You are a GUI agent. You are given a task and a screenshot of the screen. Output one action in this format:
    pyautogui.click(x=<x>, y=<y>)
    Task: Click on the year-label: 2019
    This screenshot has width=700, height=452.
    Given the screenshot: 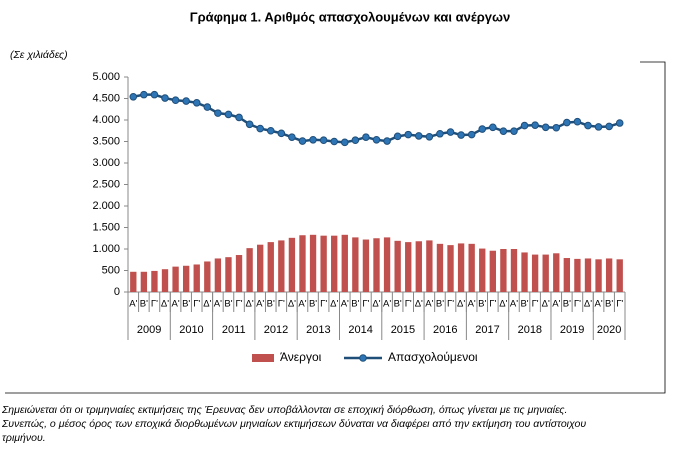 What is the action you would take?
    pyautogui.click(x=572, y=330)
    